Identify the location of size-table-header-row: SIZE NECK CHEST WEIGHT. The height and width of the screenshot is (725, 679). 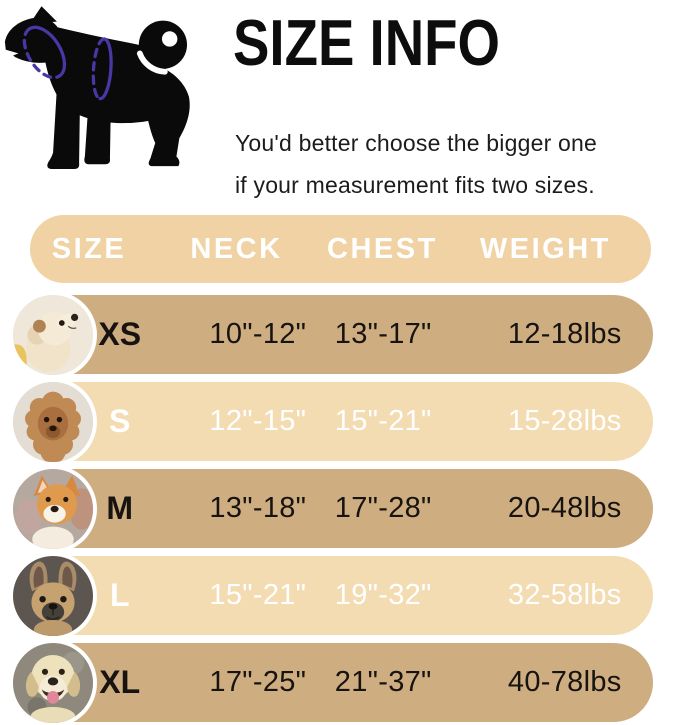
(340, 249).